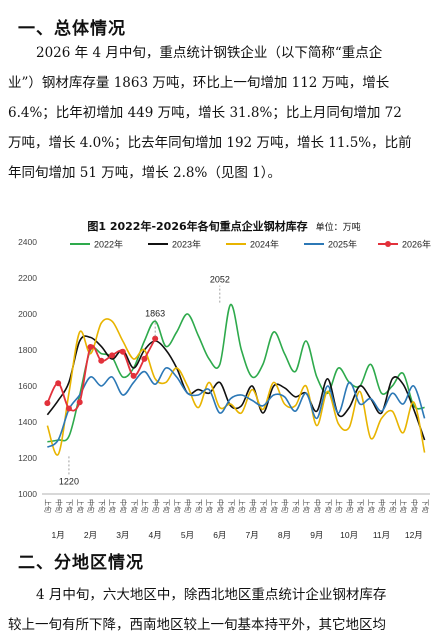  I want to click on figure-title: 图1 2022年-2026年各旬重点企业钢材库存 单位：万吨, so click(224, 226).